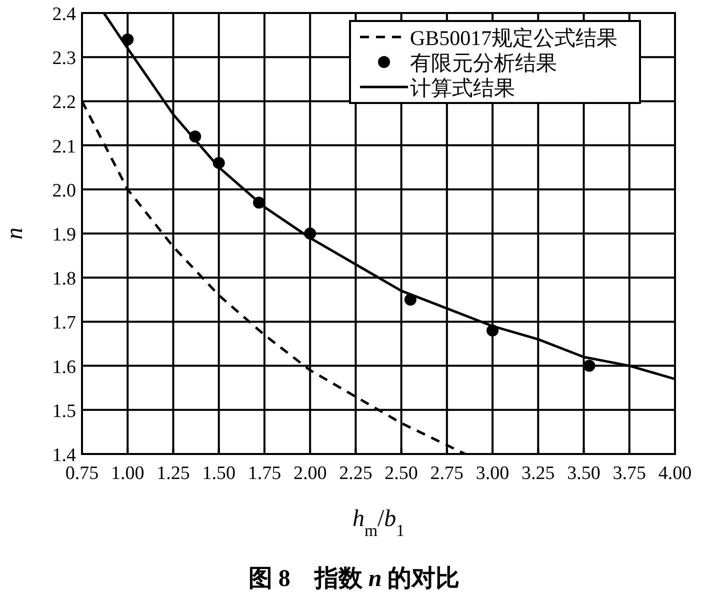 This screenshot has height=600, width=708. I want to click on point, so click(589, 366).